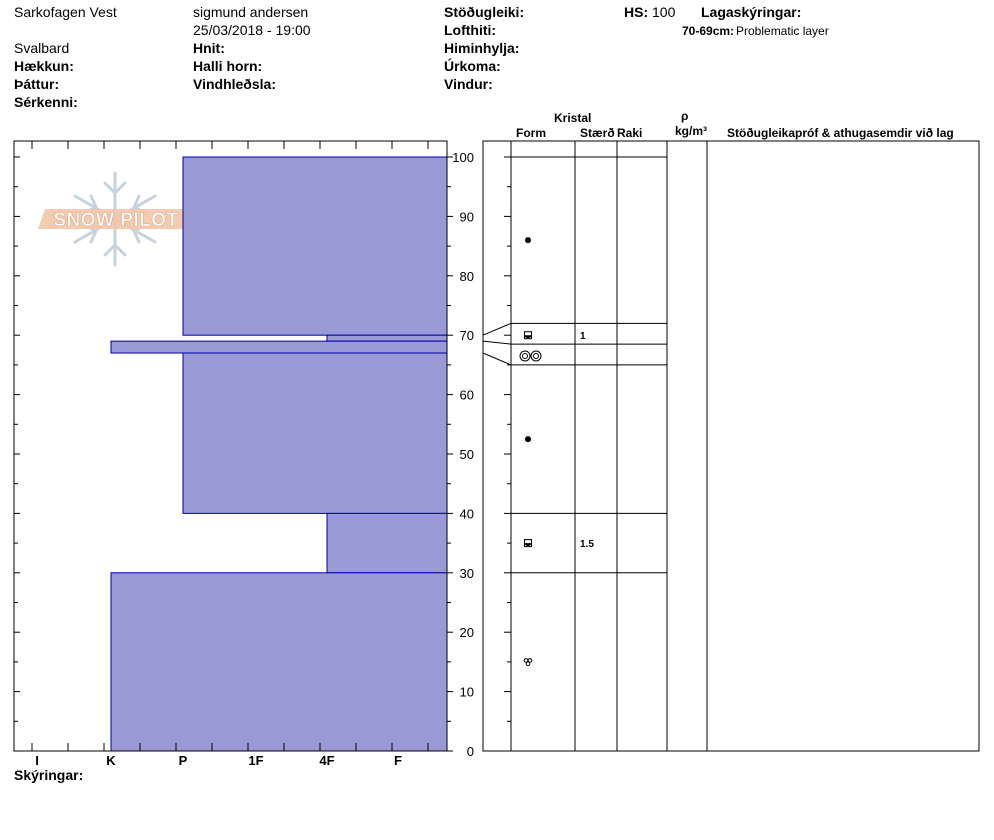  I want to click on hardness-label: F, so click(398, 760).